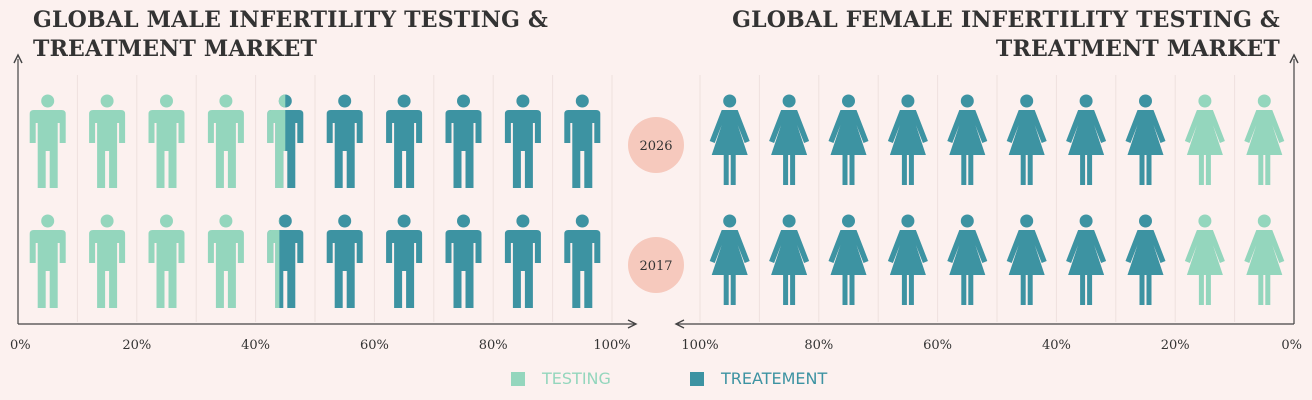  What do you see at coordinates (774, 378) in the screenshot?
I see `legend-label-treatment: TREATEMENT` at bounding box center [774, 378].